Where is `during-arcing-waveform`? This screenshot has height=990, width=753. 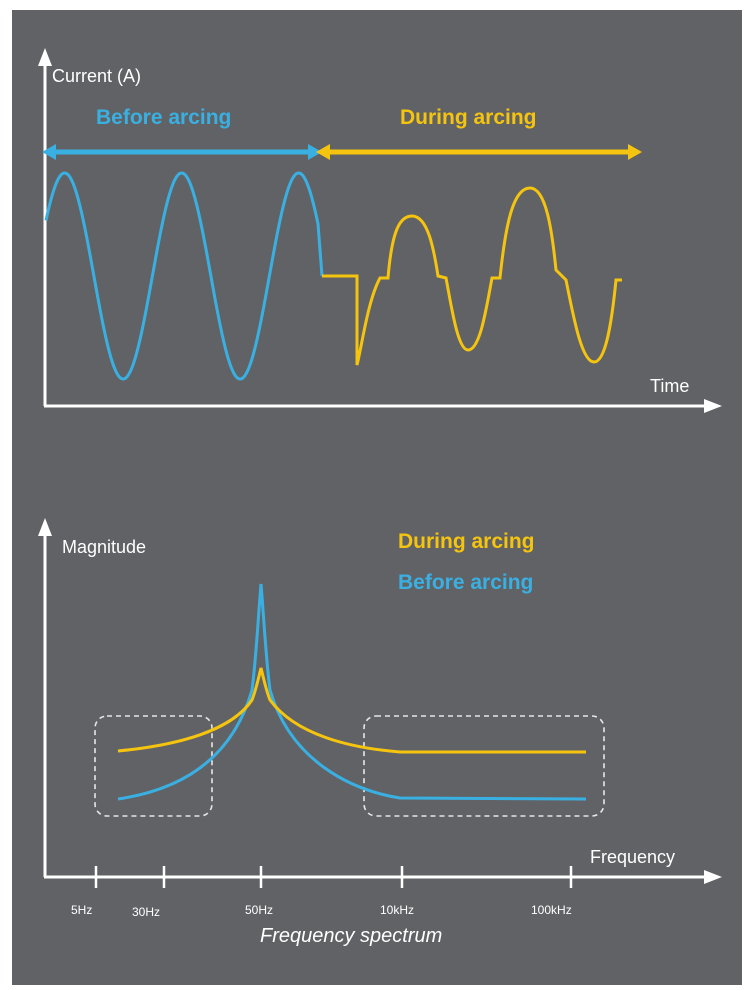 during-arcing-waveform is located at coordinates (472, 276).